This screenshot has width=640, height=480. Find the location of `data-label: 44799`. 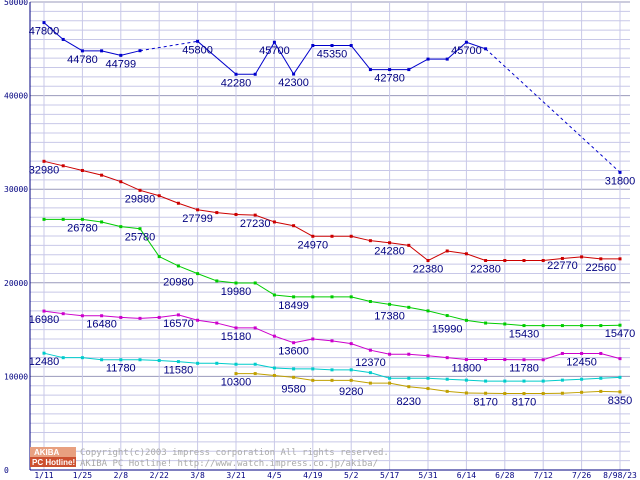

data-label: 44799 is located at coordinates (121, 64).